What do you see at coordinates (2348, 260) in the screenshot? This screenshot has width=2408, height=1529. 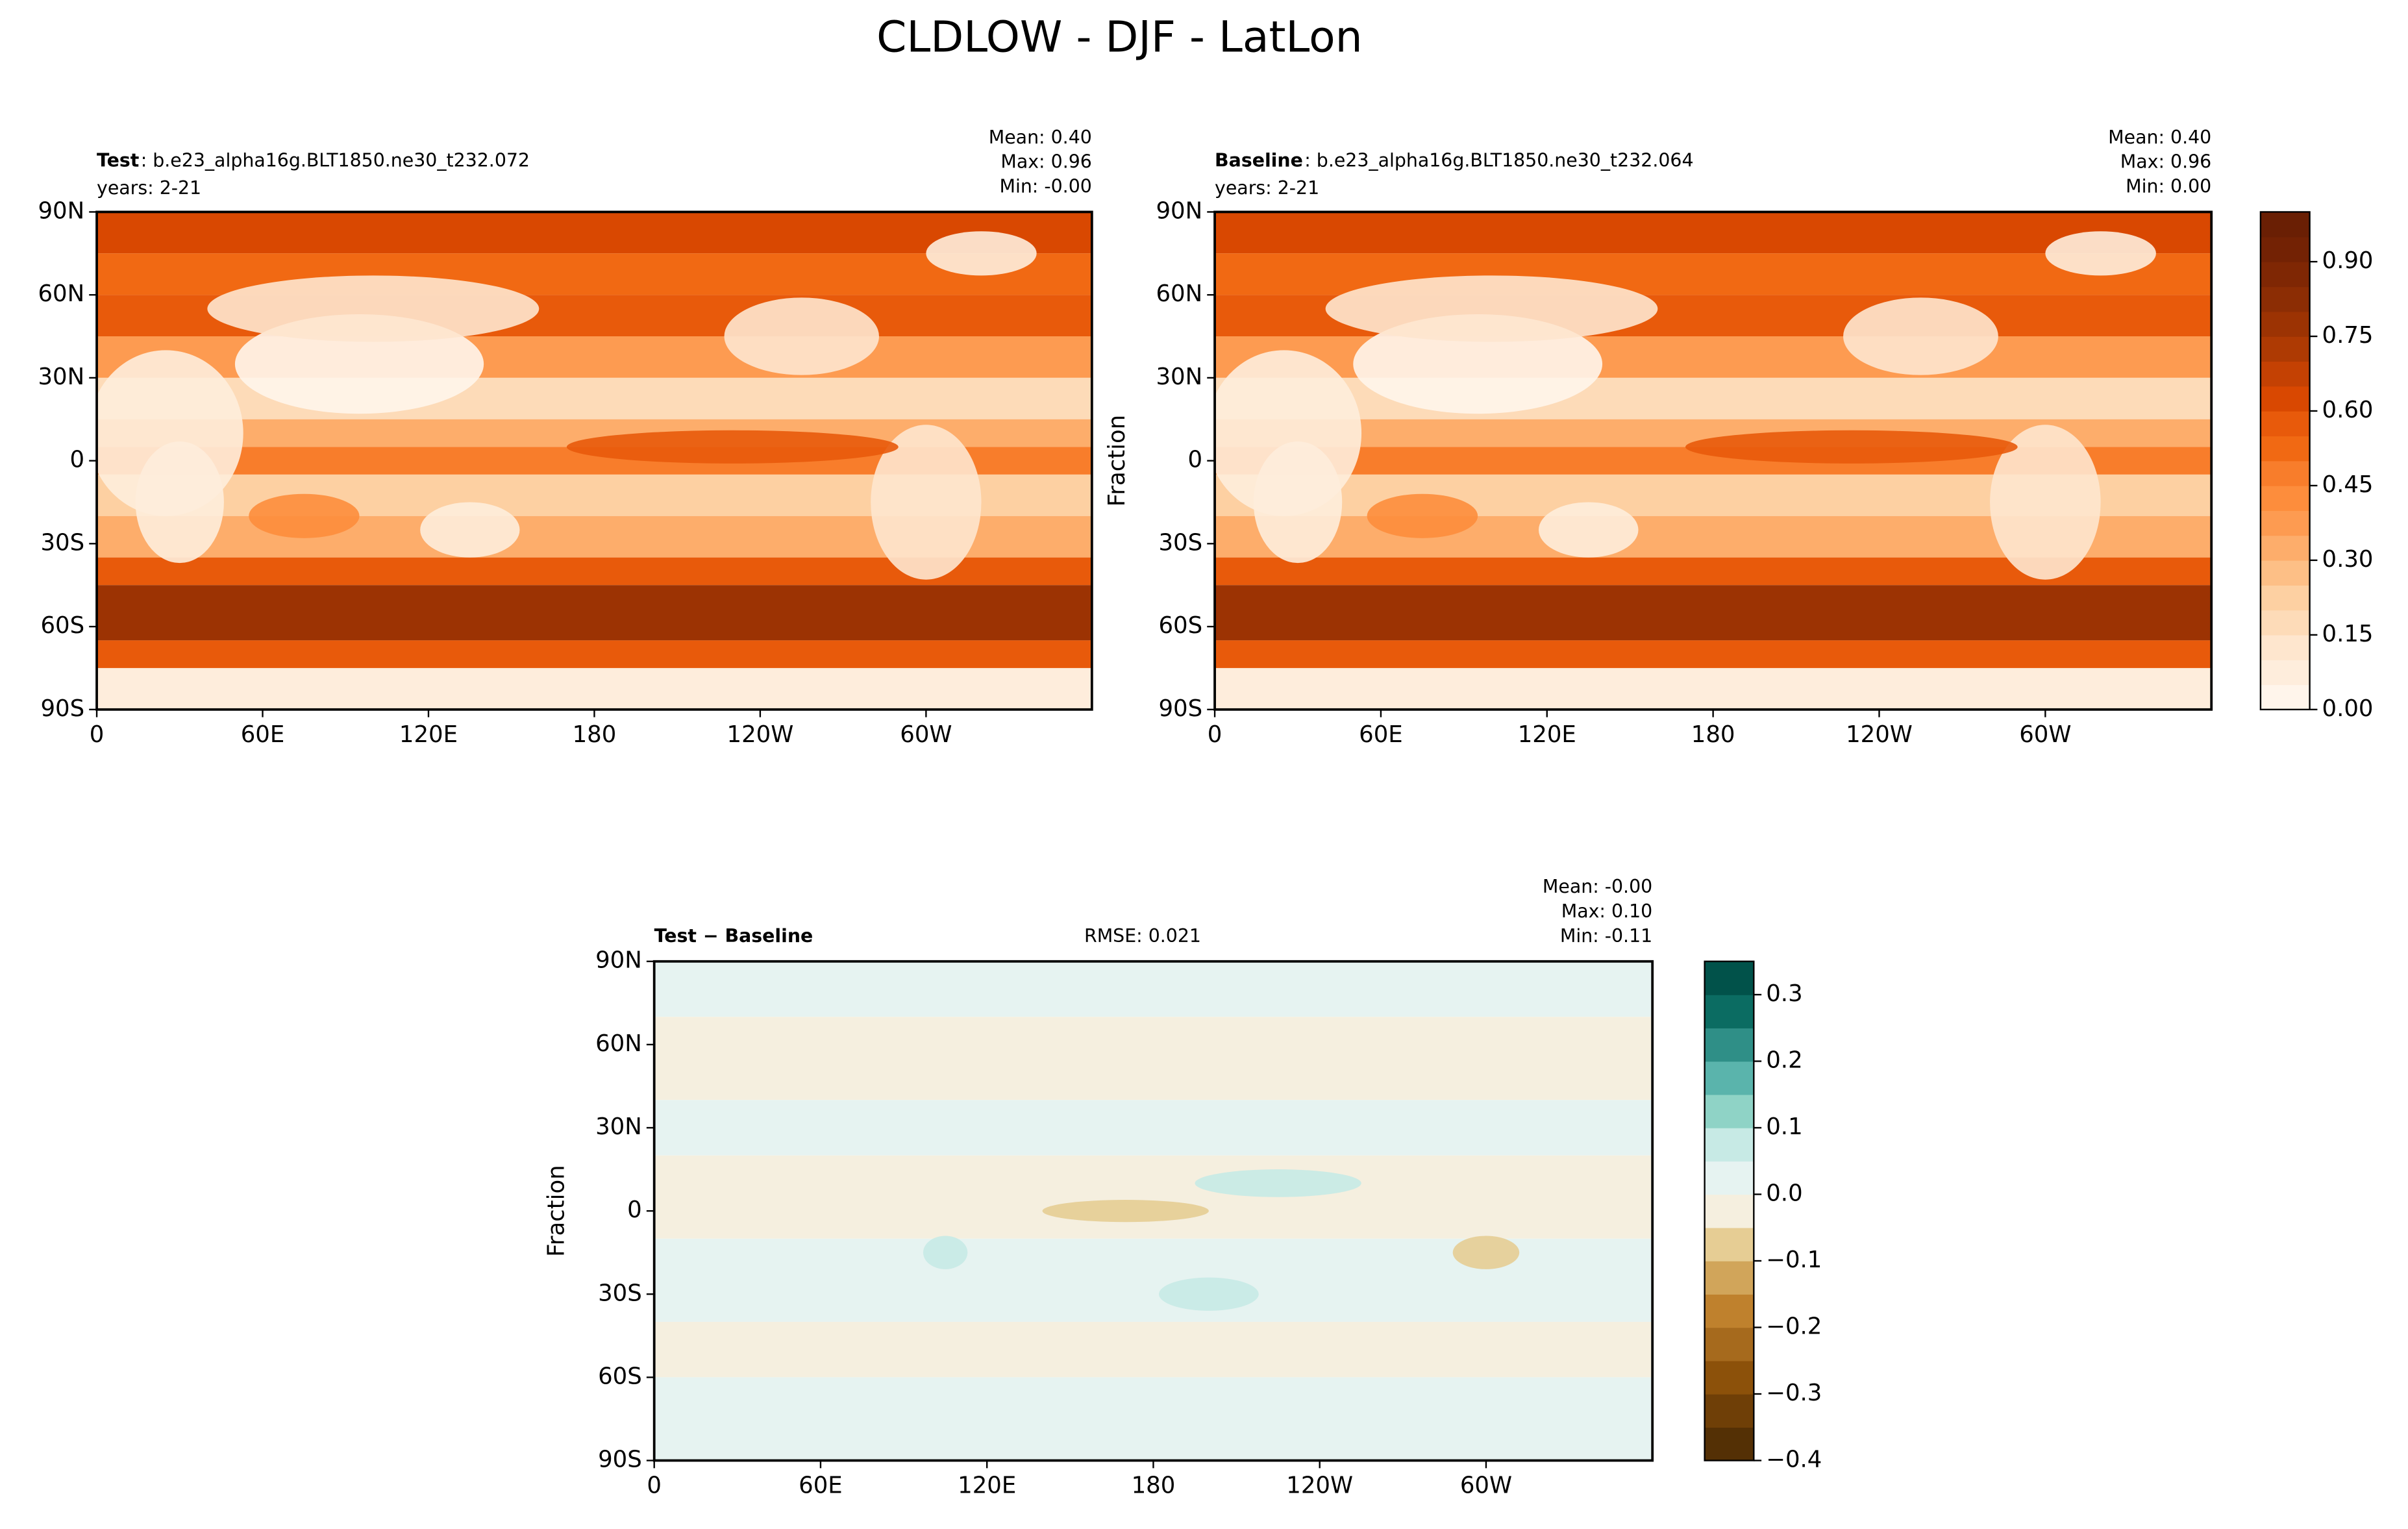 I see `colorbar-tick-label: 0.90` at bounding box center [2348, 260].